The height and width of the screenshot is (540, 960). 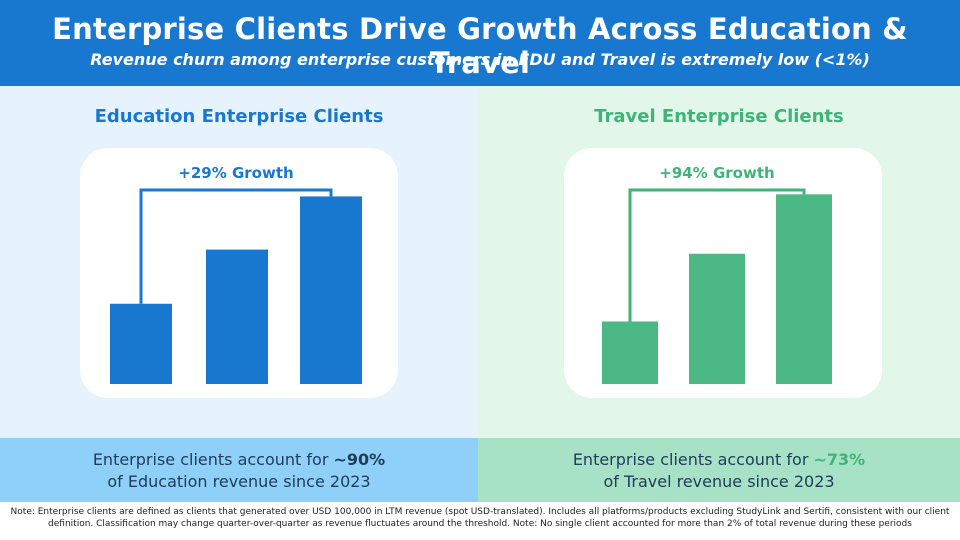 I want to click on travel-tick-2025: 2025, so click(x=804, y=397).